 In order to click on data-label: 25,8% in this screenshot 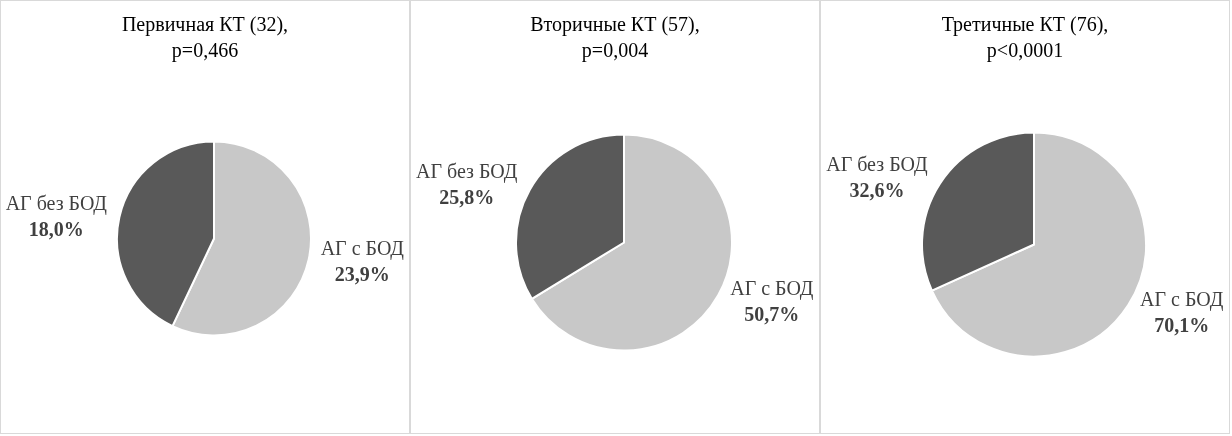, I will do `click(467, 196)`.